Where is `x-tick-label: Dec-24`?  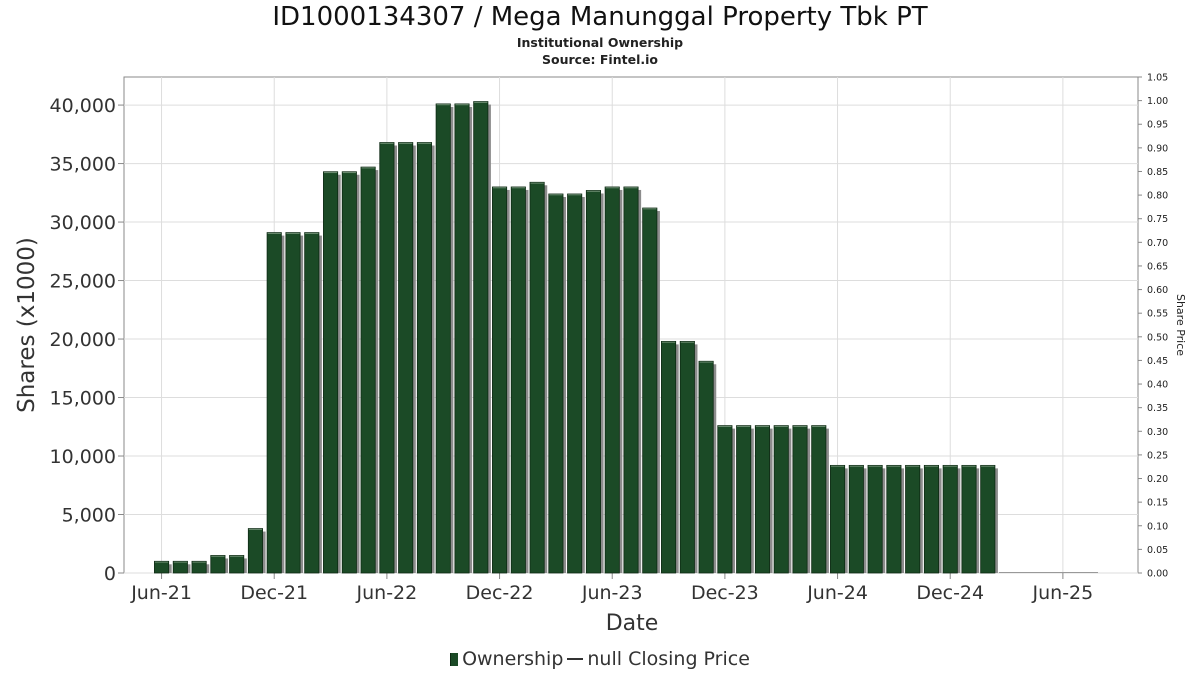
x-tick-label: Dec-24 is located at coordinates (950, 593).